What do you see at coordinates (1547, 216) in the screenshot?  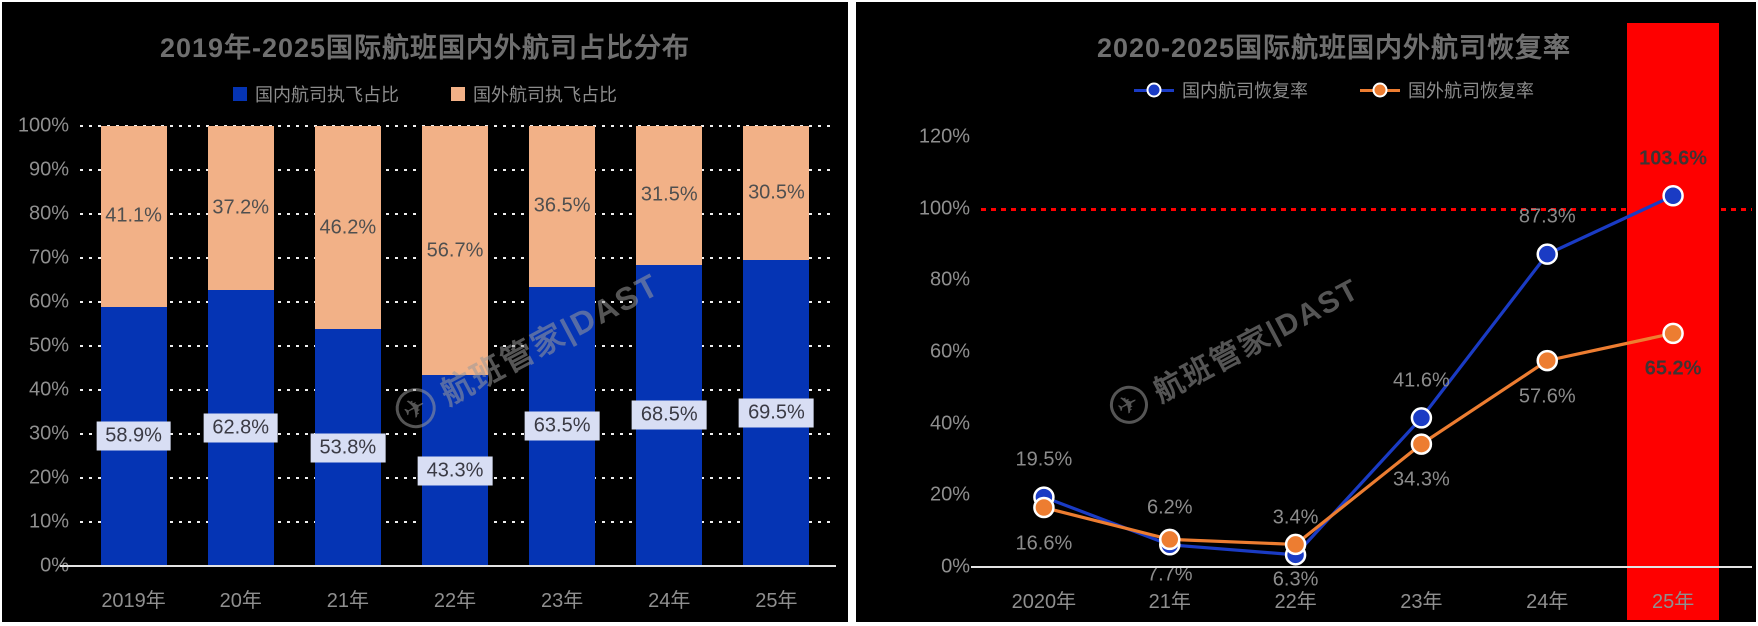 I see `point-label: 87.3%` at bounding box center [1547, 216].